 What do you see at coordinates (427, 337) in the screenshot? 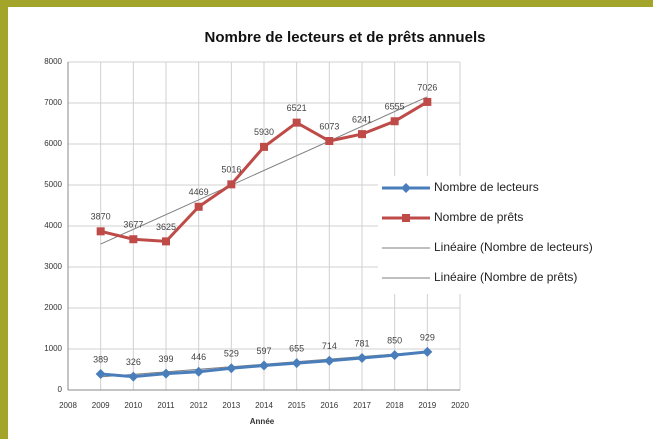
I see `data-label: 929` at bounding box center [427, 337].